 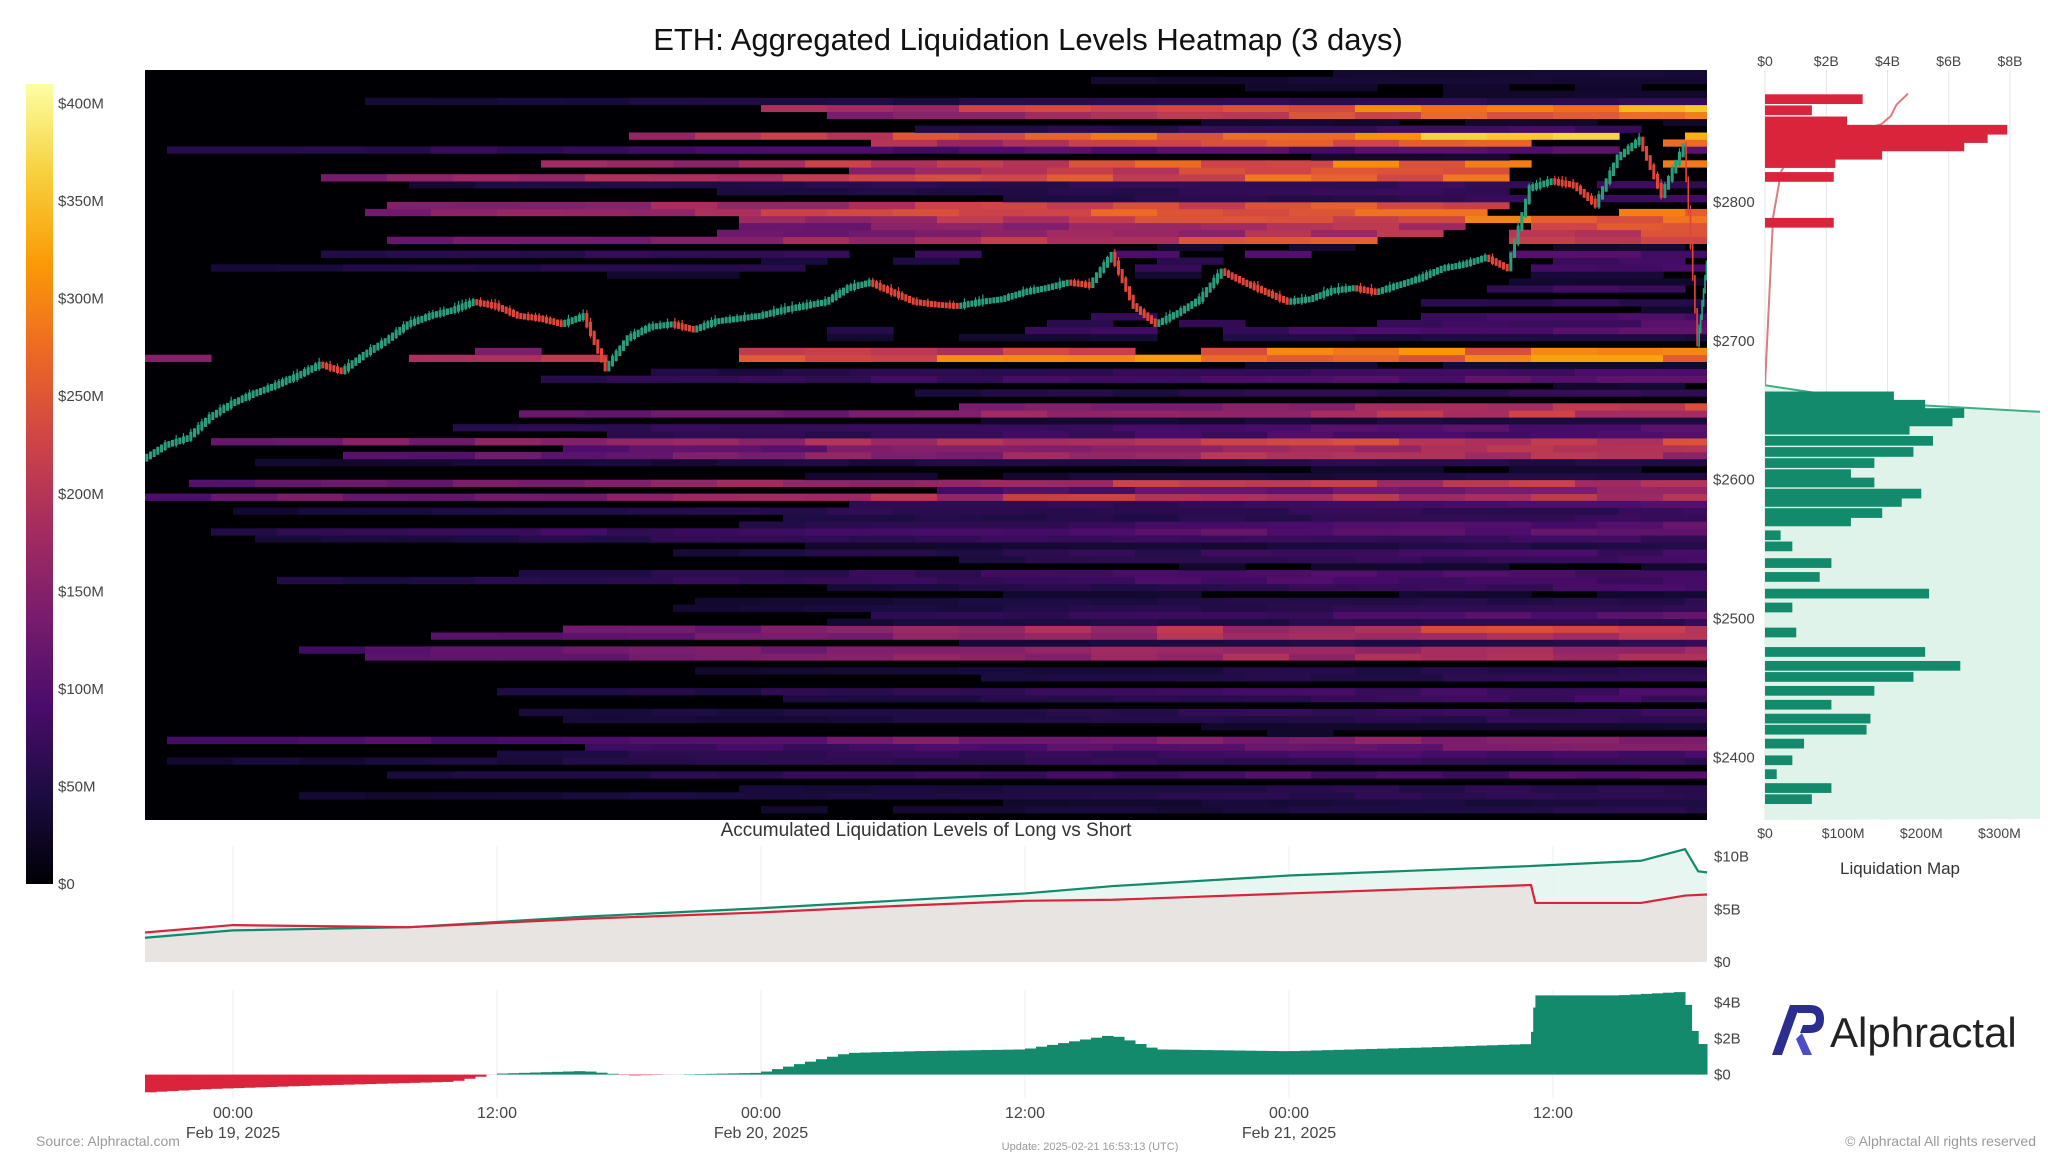 I want to click on time-tick-label: 00:00, so click(x=233, y=1113).